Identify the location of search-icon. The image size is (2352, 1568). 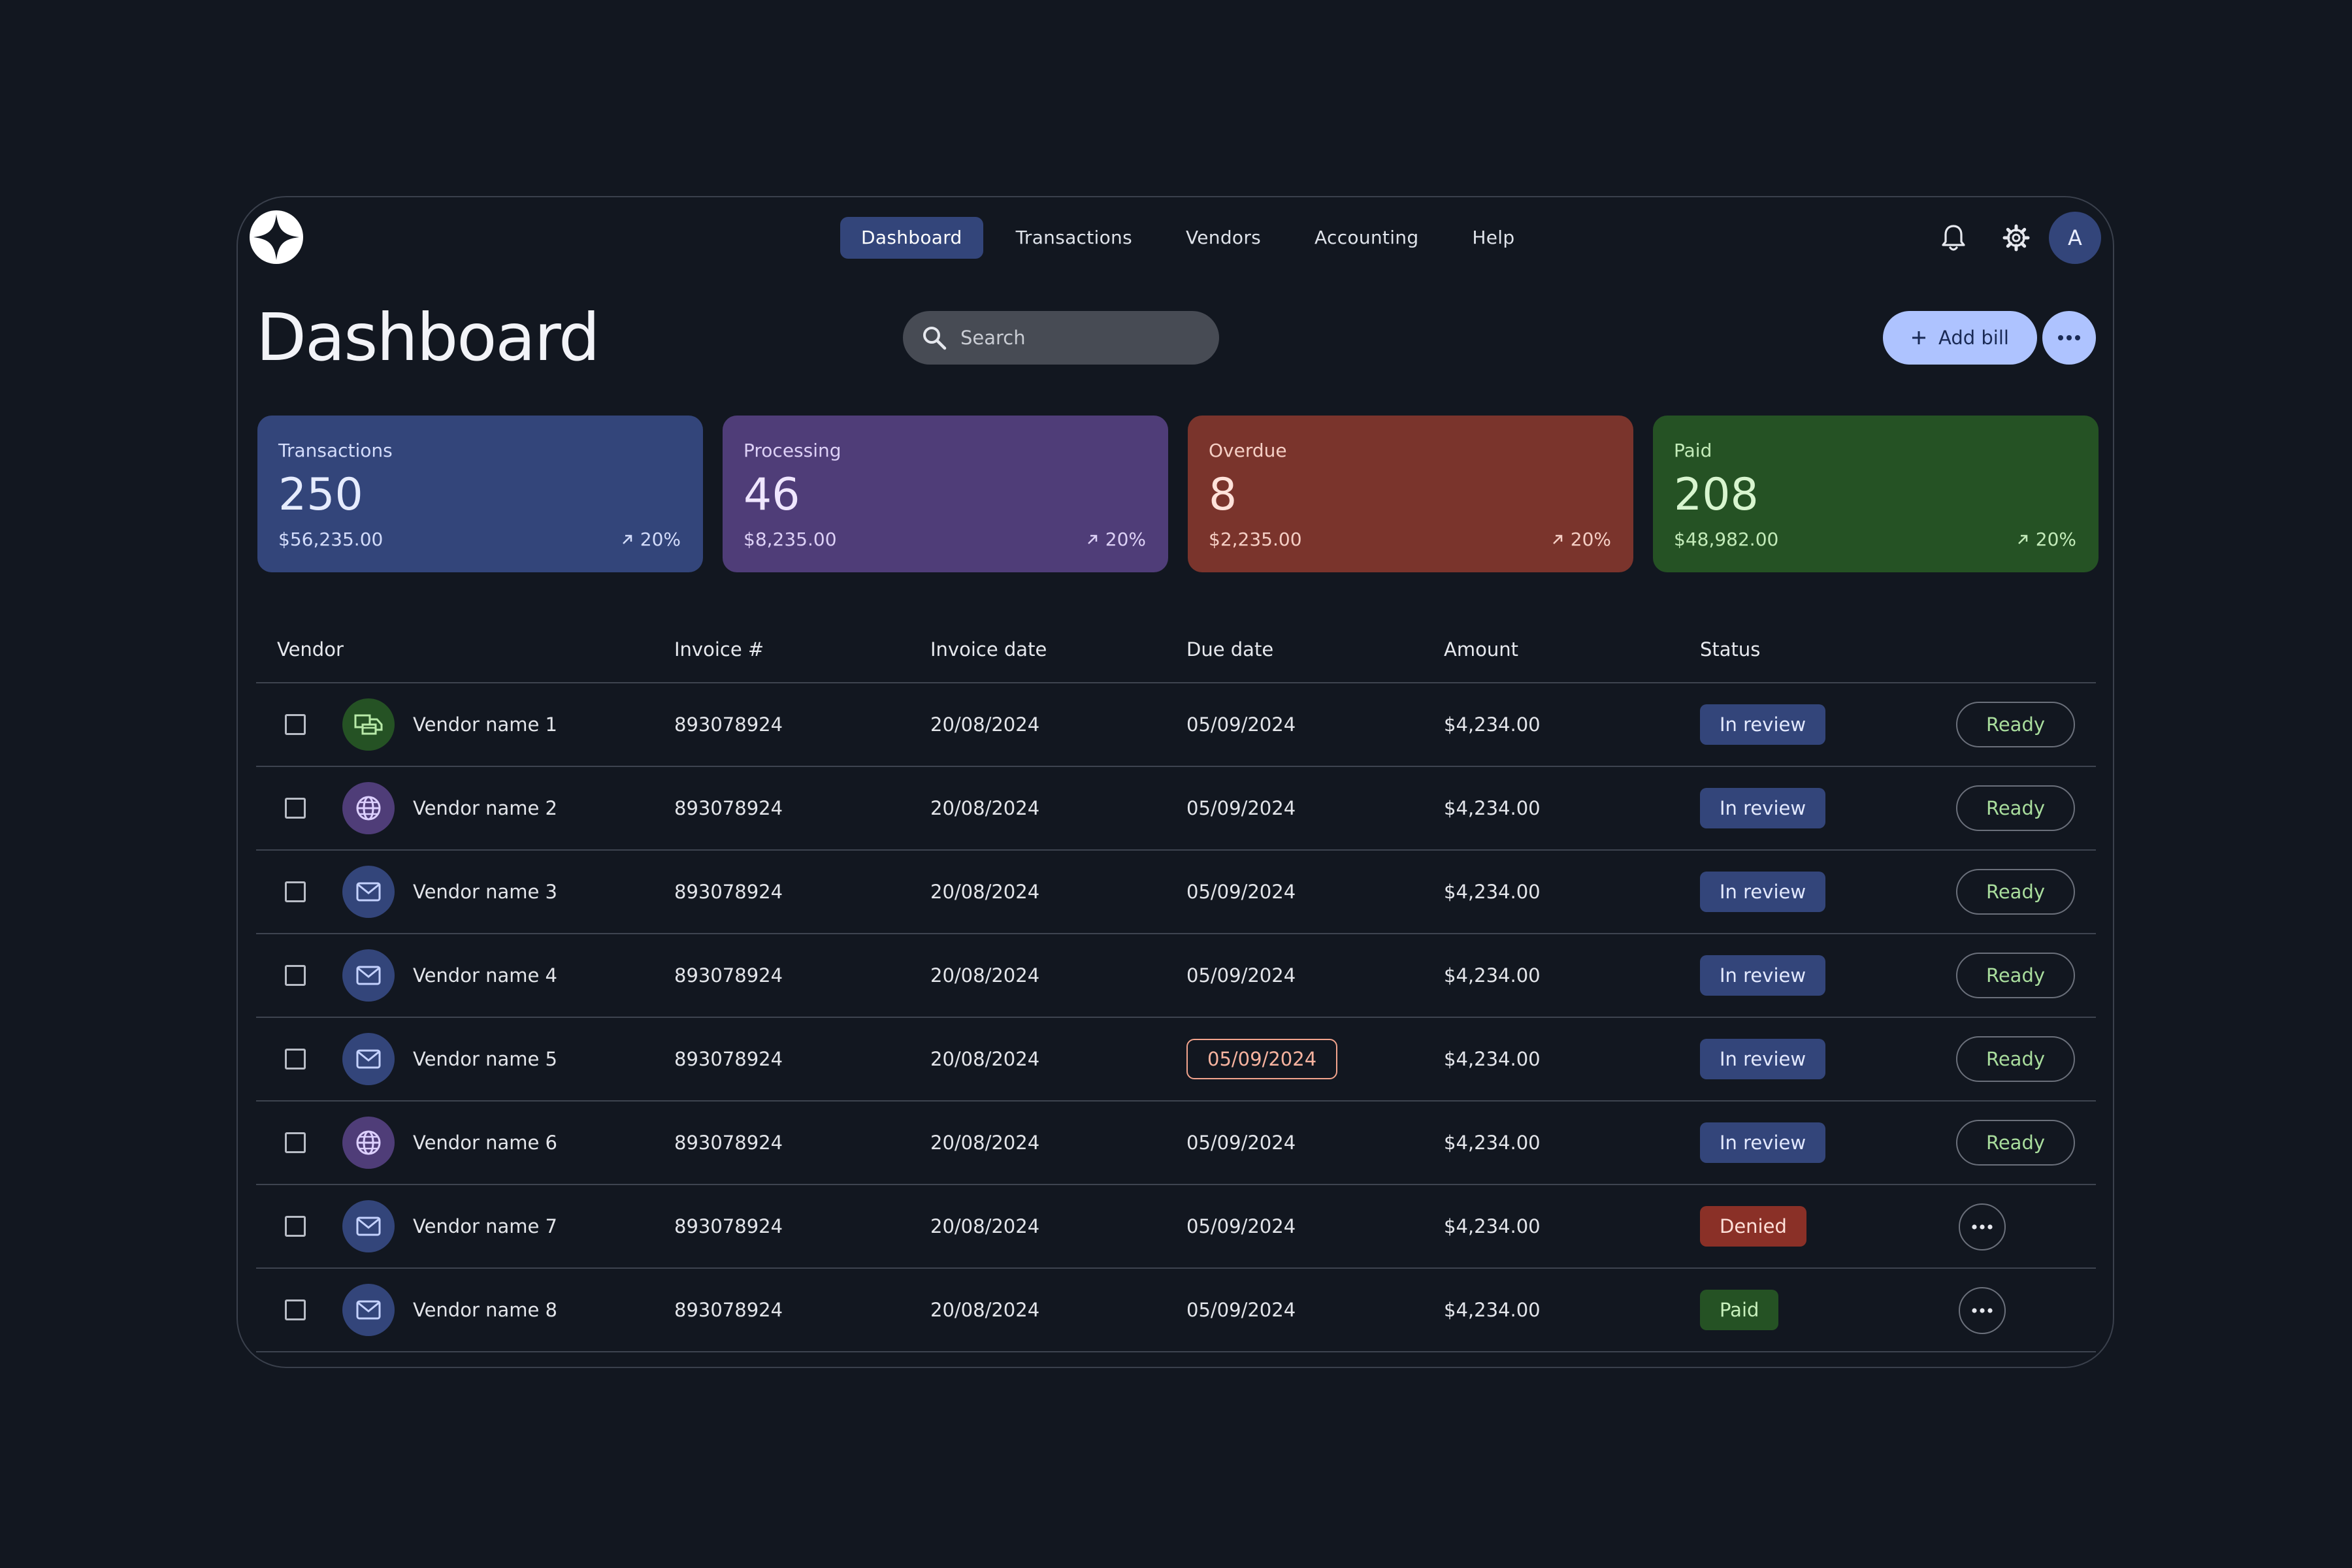
(935, 338).